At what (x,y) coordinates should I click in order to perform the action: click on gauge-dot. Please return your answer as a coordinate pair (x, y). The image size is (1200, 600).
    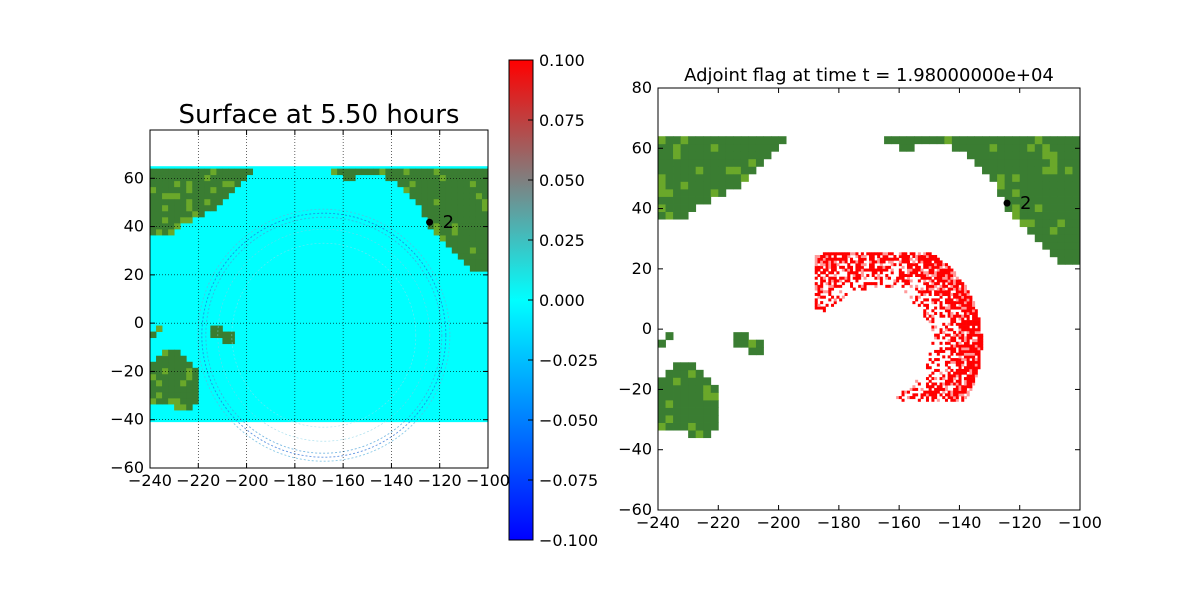
    Looking at the image, I should click on (1007, 203).